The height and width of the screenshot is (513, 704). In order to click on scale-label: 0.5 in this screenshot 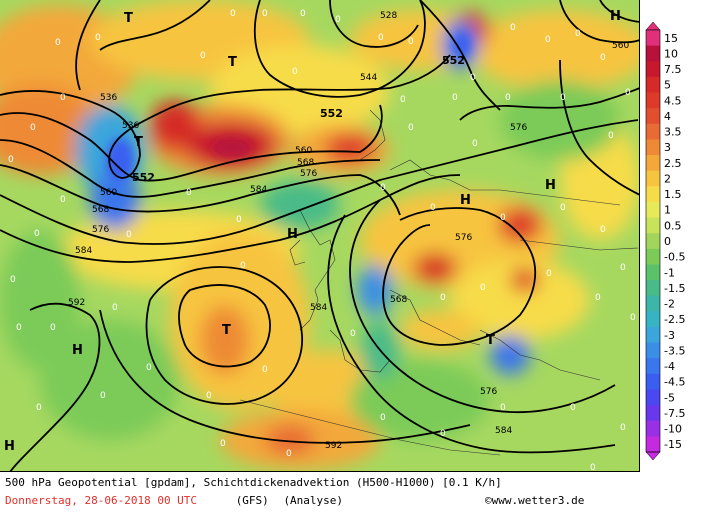, I will do `click(673, 225)`.